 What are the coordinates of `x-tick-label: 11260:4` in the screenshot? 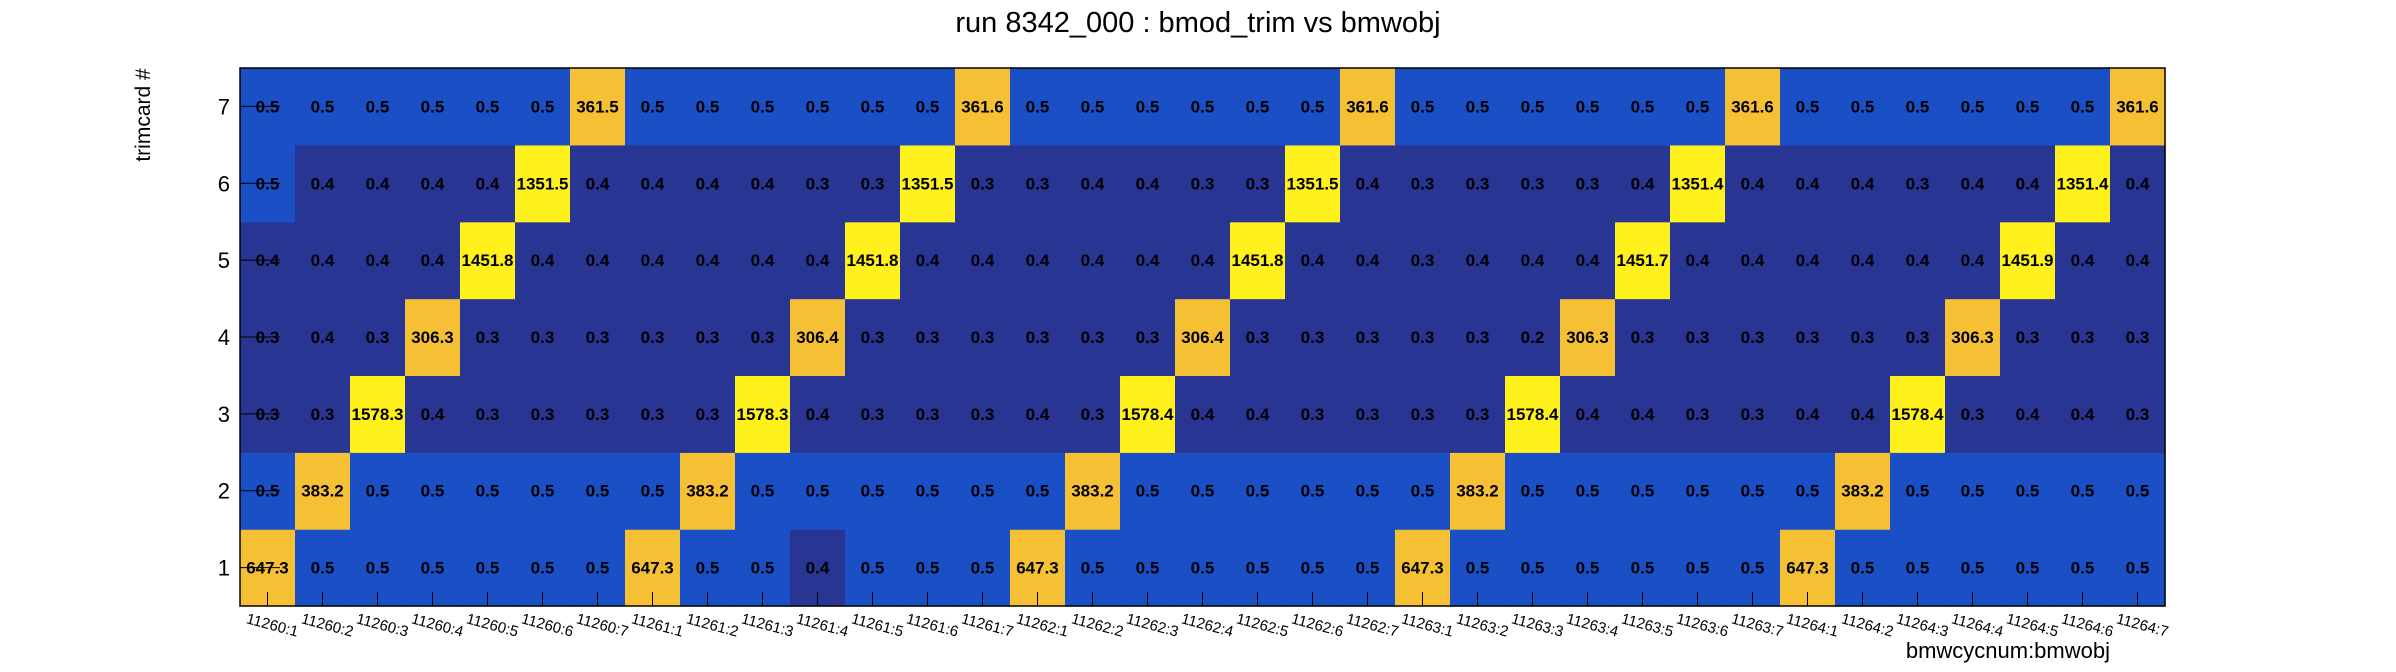 It's located at (437, 625).